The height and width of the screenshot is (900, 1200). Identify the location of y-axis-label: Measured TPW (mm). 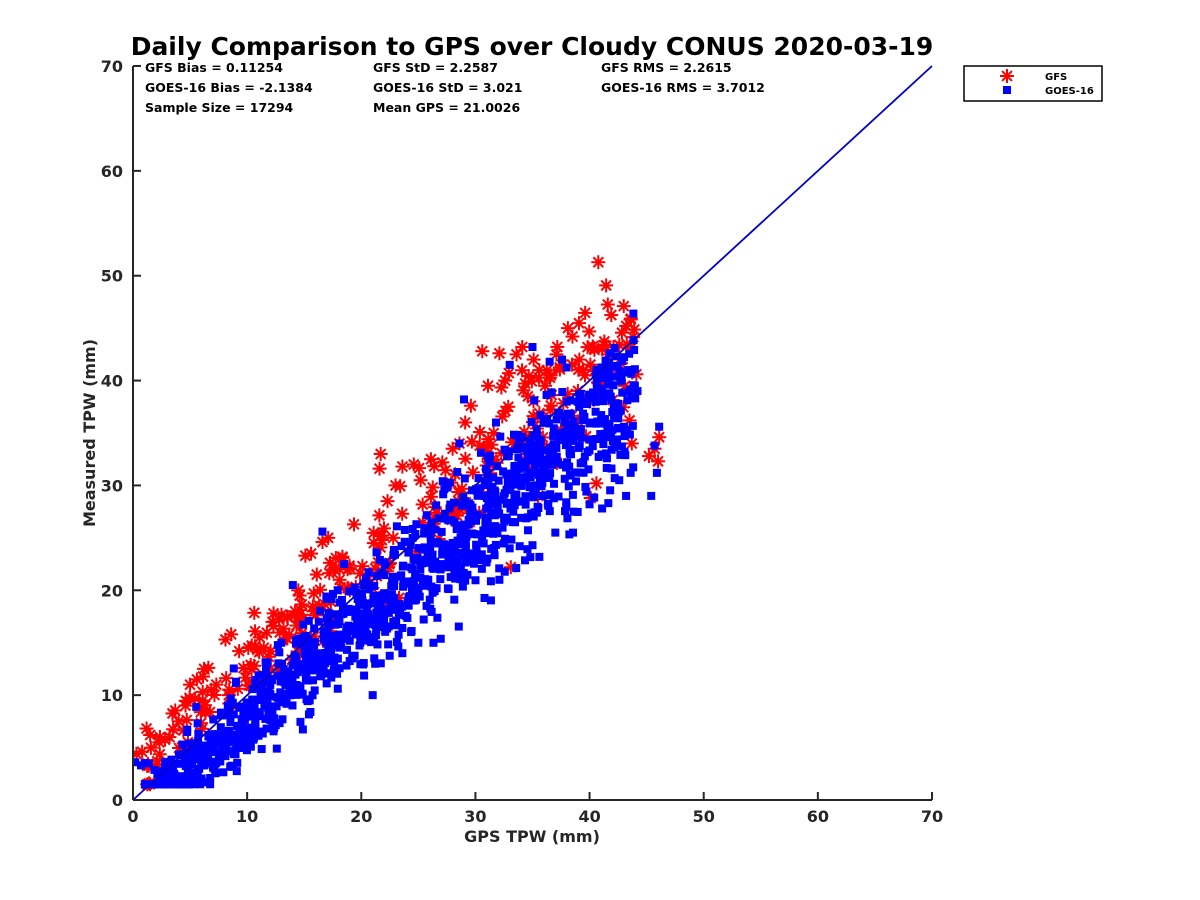
(89, 433).